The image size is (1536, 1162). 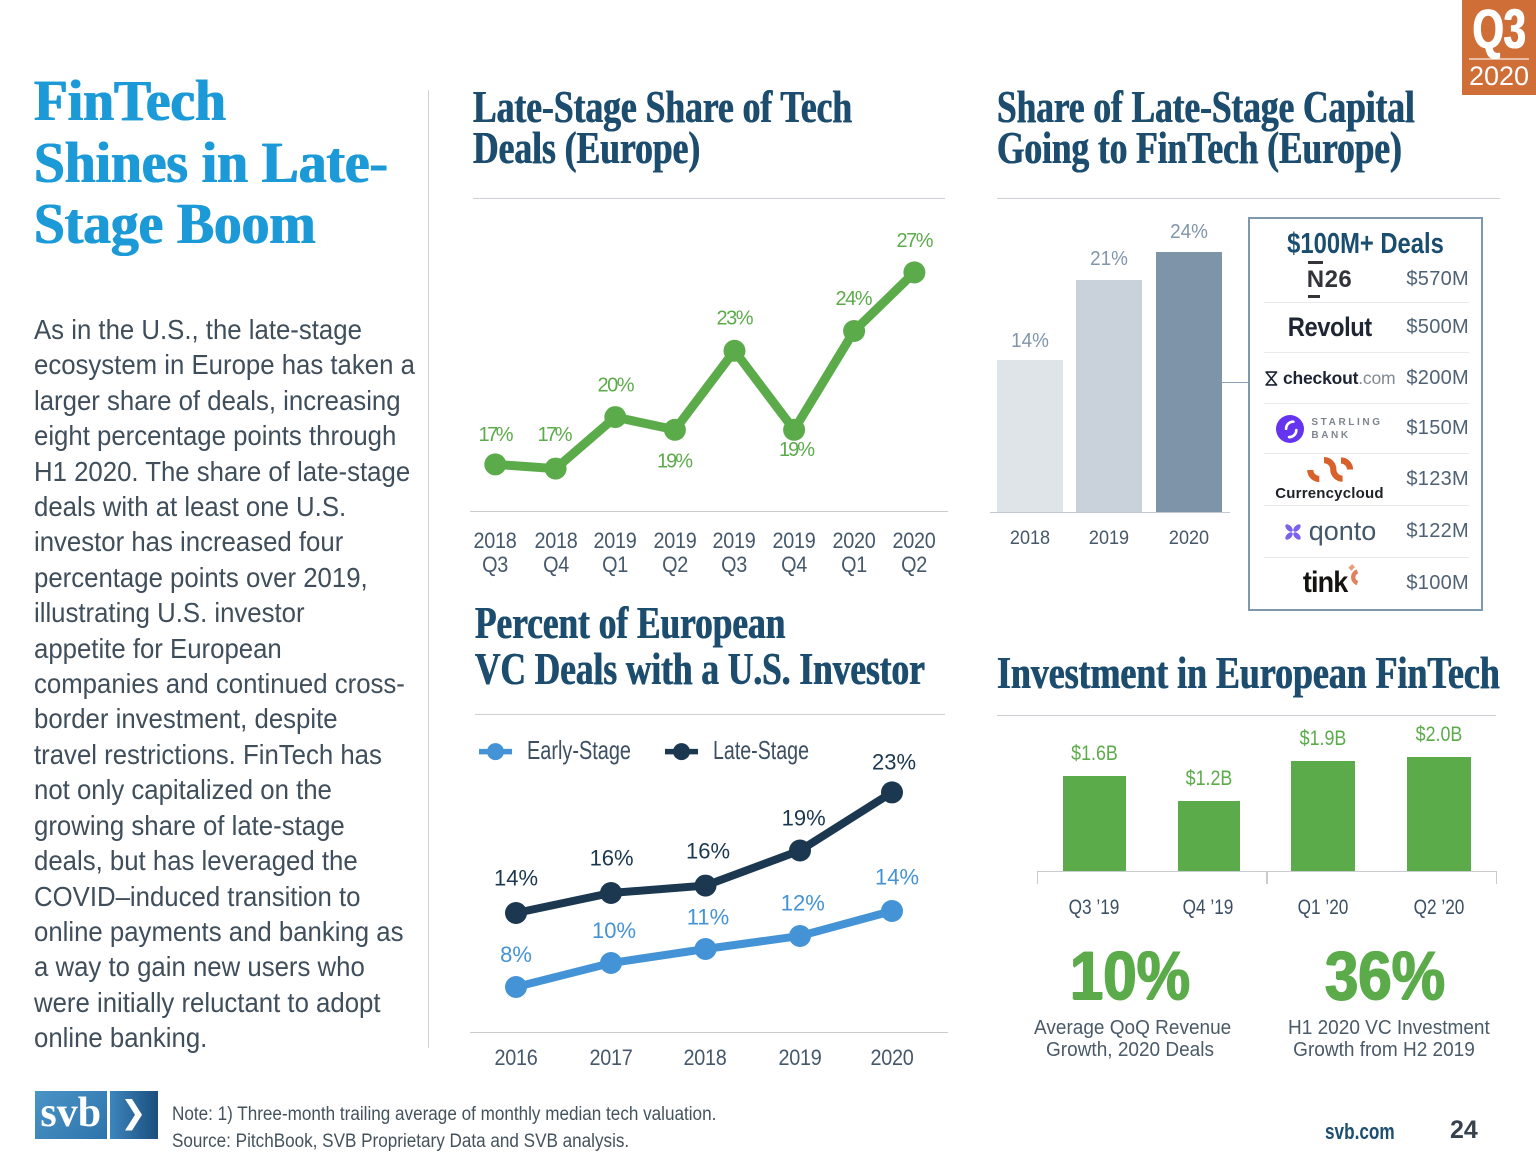 I want to click on svg-text: 24%, so click(x=854, y=299).